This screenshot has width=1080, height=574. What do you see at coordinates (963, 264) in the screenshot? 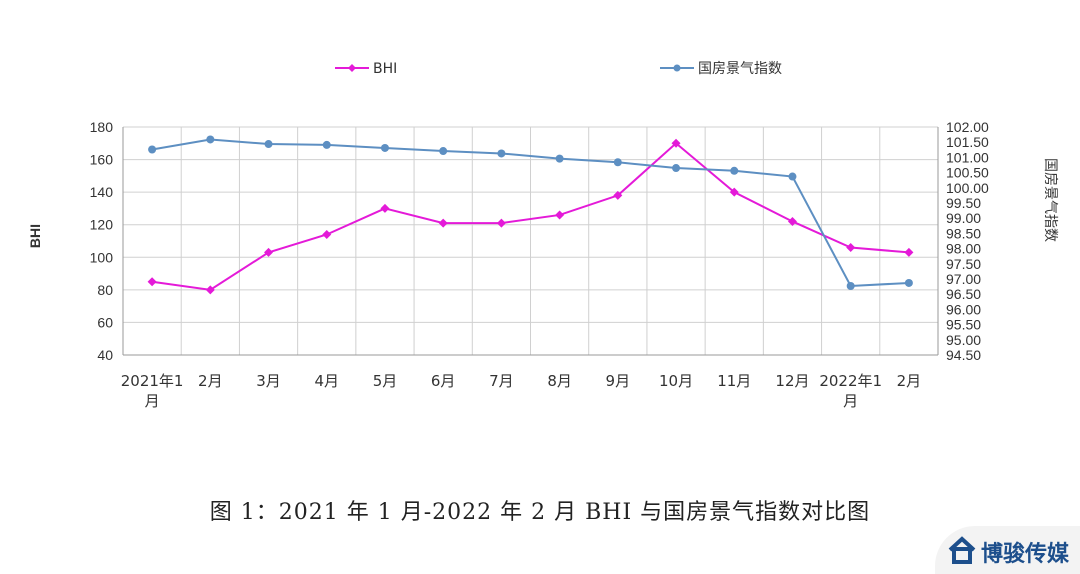
I see `right-tick-label: 97.50` at bounding box center [963, 264].